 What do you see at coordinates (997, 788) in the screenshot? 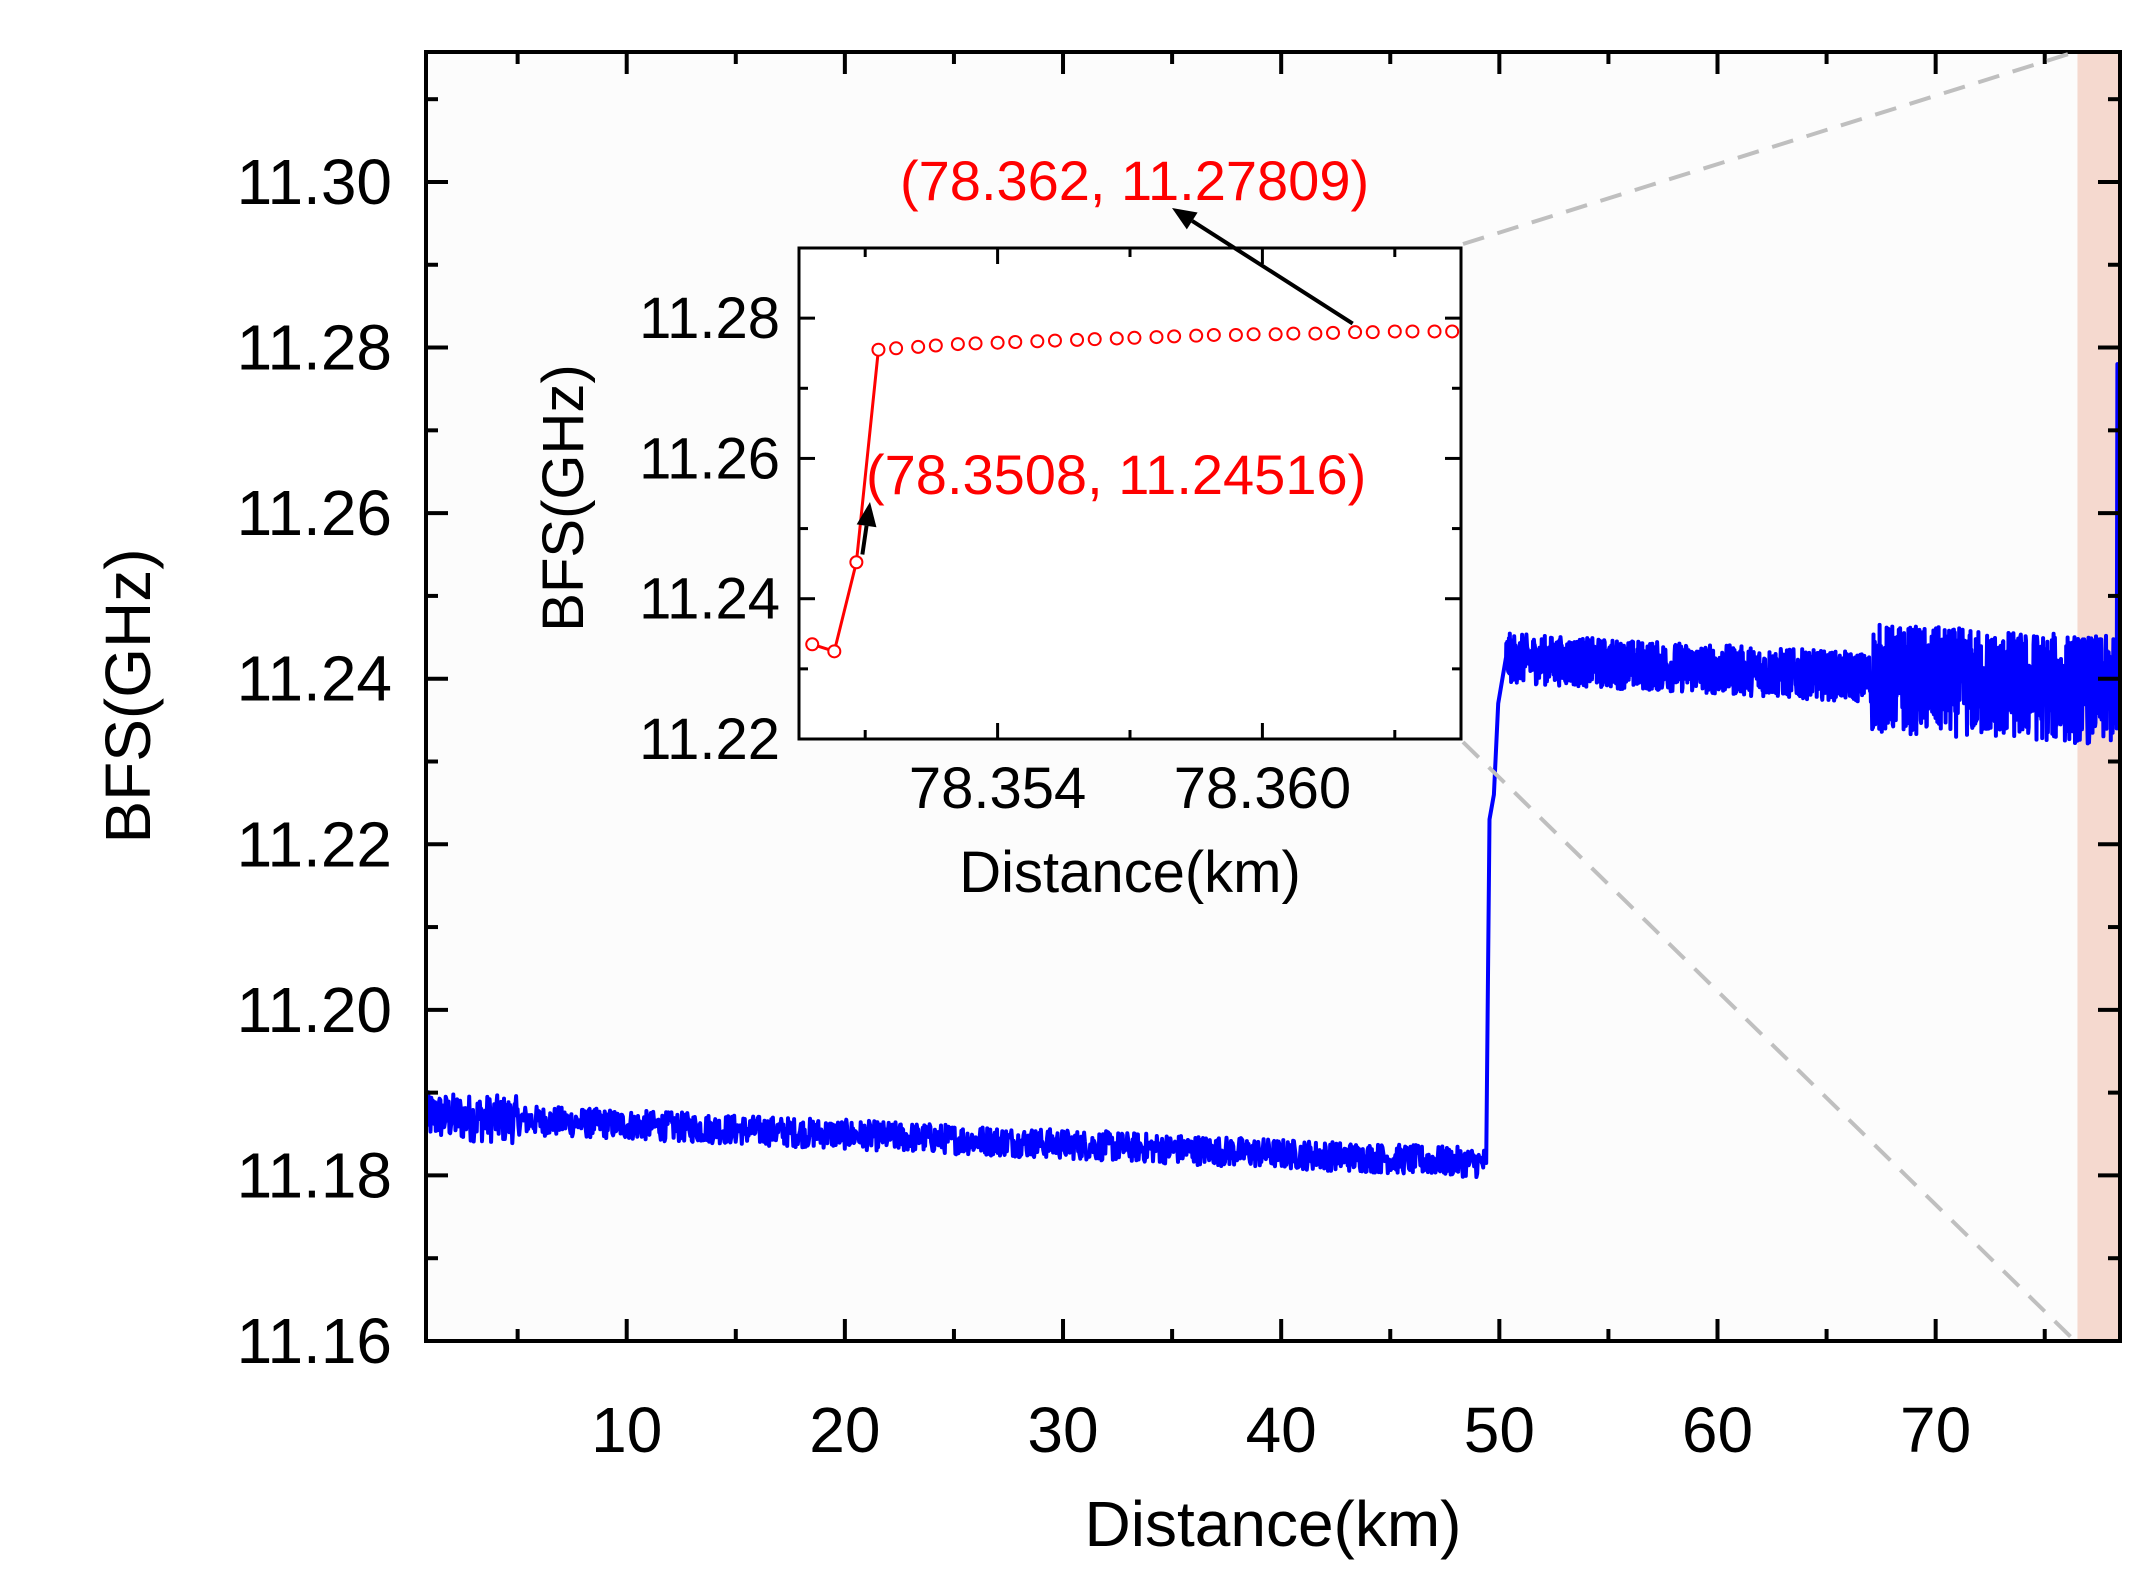
I see `inset-x-tick-label: 78.354` at bounding box center [997, 788].